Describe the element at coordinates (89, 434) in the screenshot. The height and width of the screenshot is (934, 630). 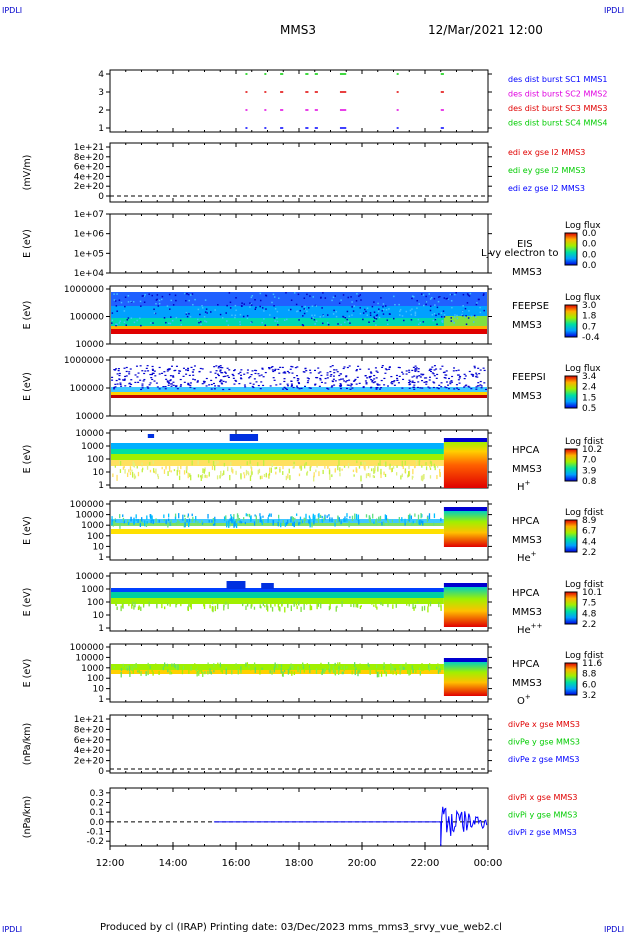
I see `y-tick-label: 10000` at that location.